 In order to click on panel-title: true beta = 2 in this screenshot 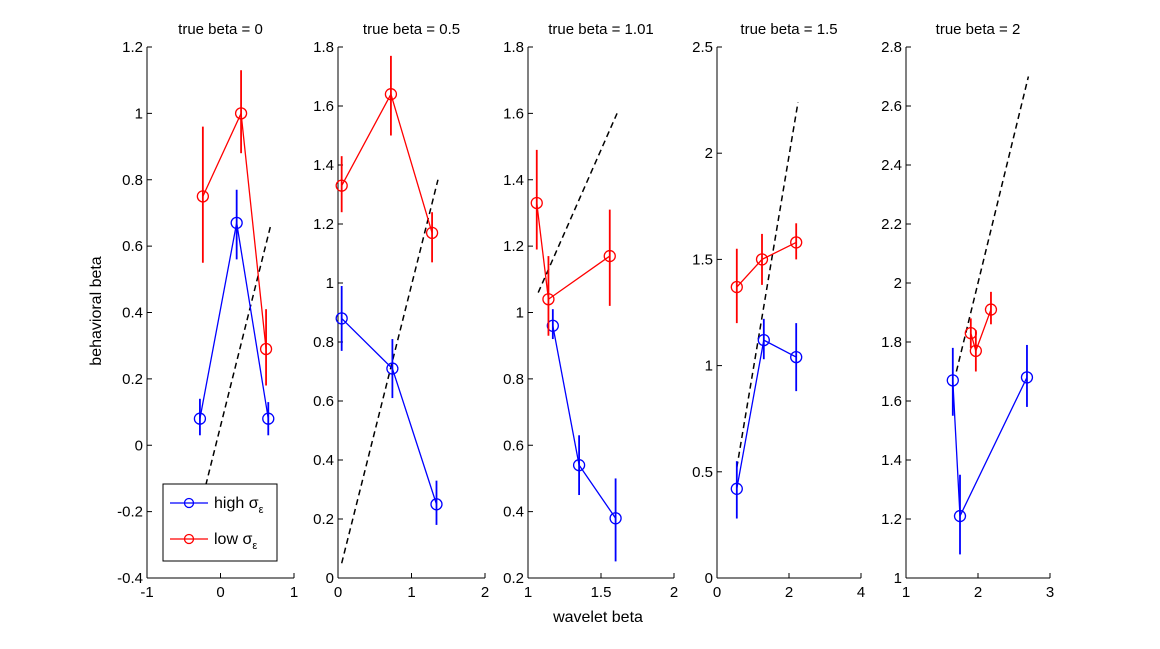, I will do `click(978, 29)`.